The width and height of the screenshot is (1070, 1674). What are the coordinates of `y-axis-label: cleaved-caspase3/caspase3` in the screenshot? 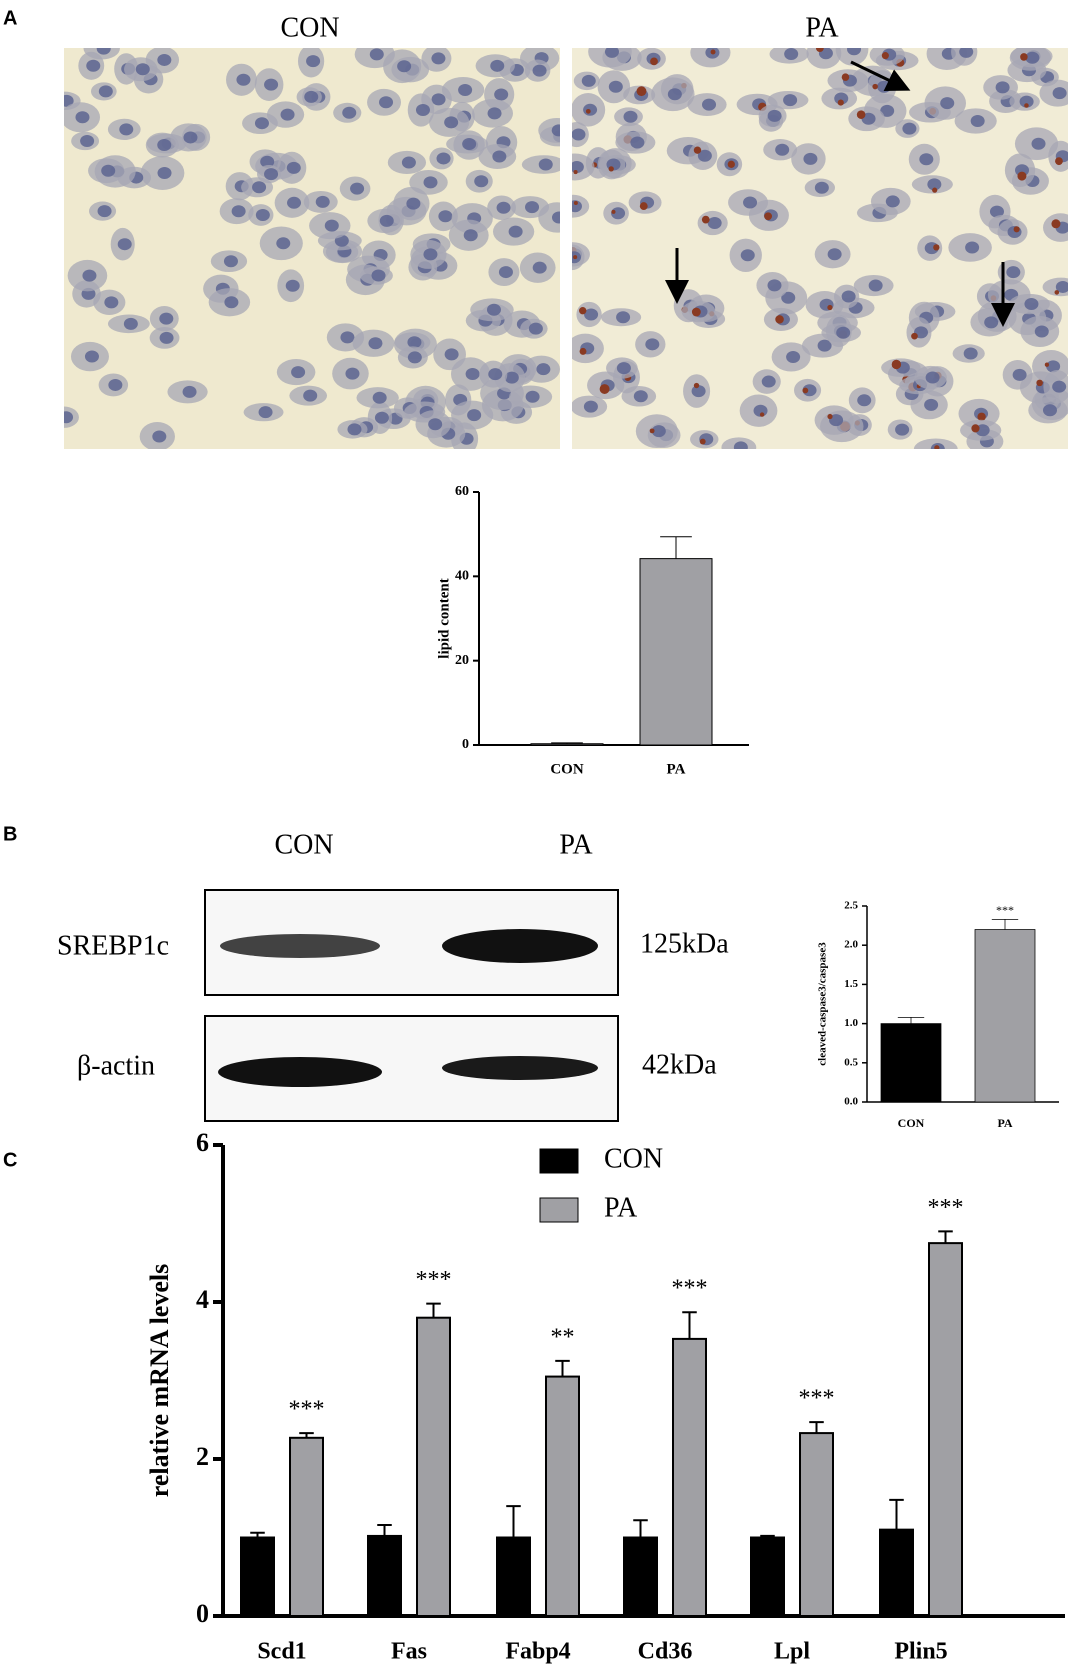 It's located at (823, 1004).